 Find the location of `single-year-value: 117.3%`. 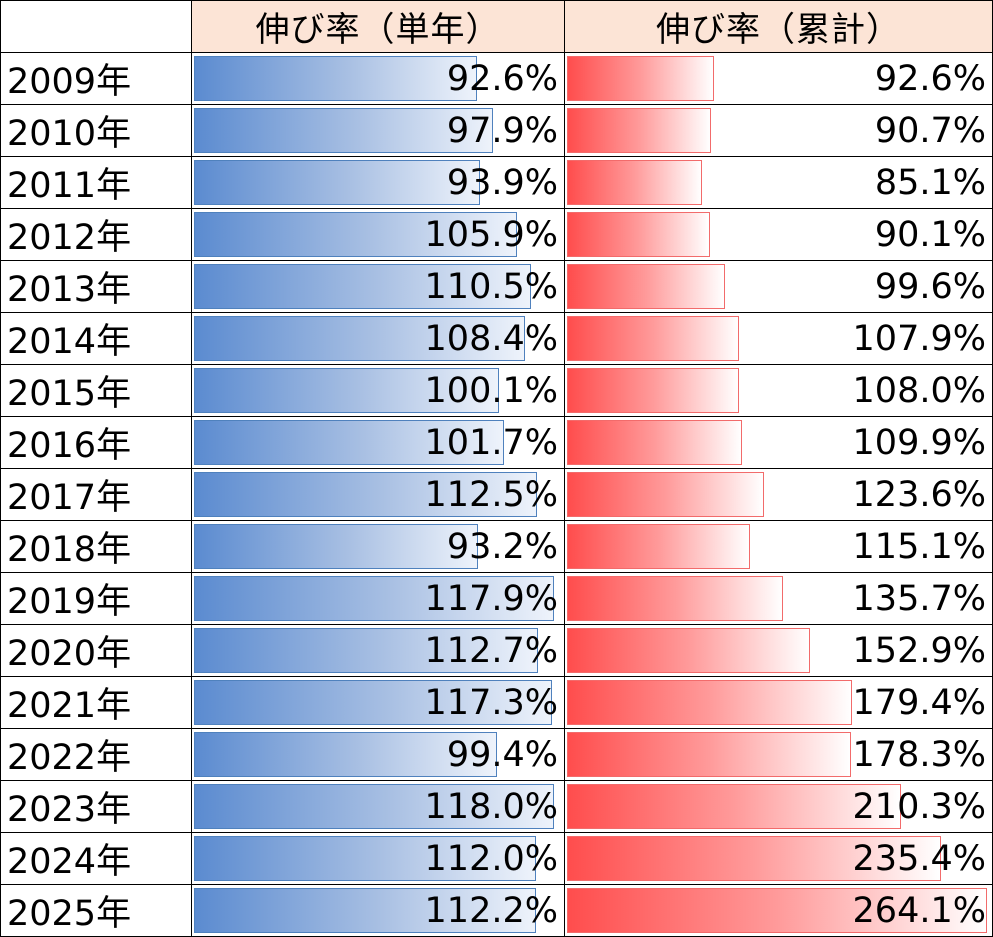

single-year-value: 117.3% is located at coordinates (491, 702).